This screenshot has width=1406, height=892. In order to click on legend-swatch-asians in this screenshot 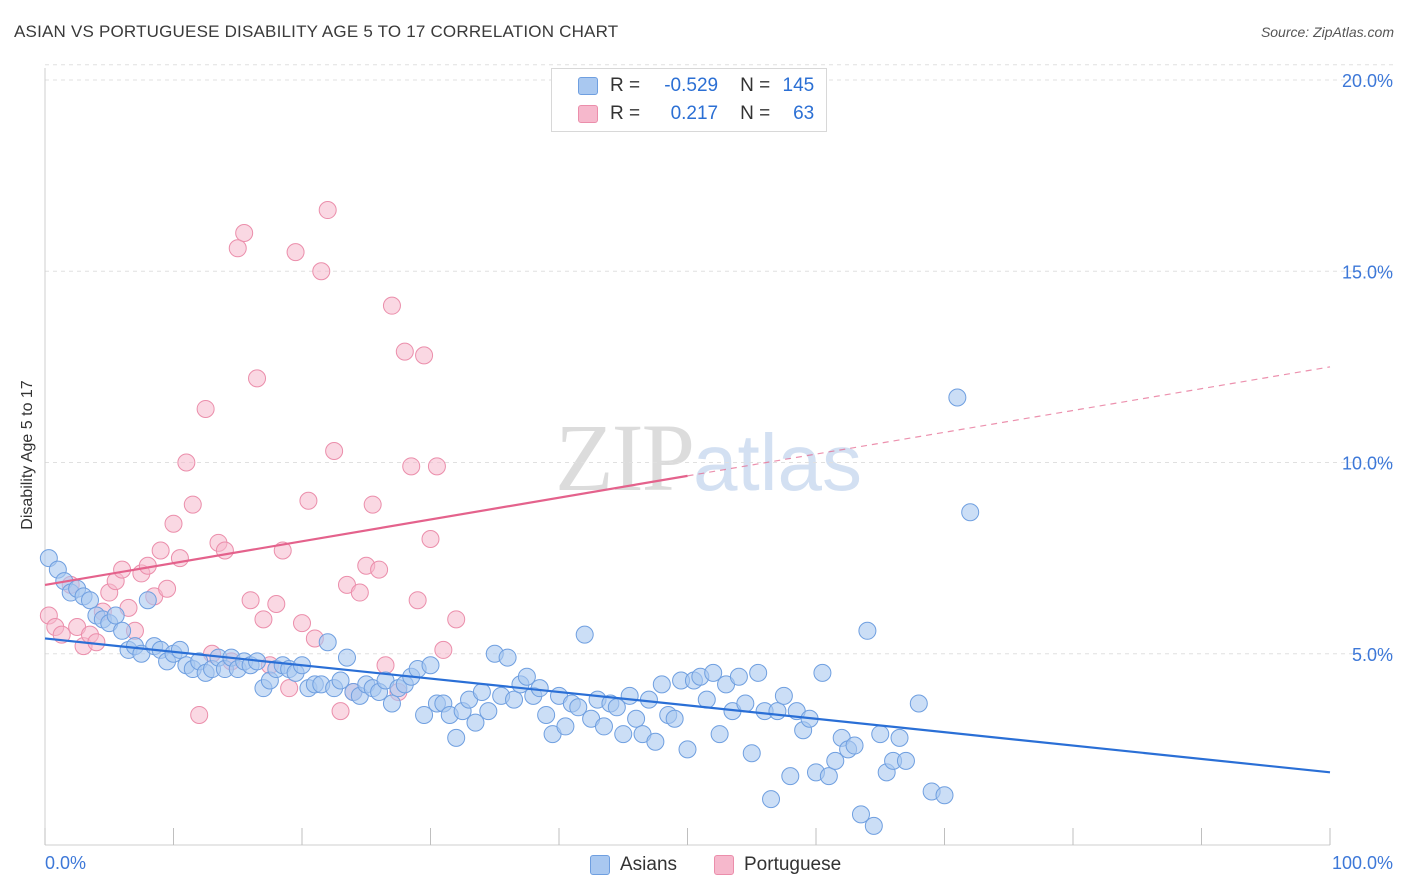, I will do `click(588, 86)`.